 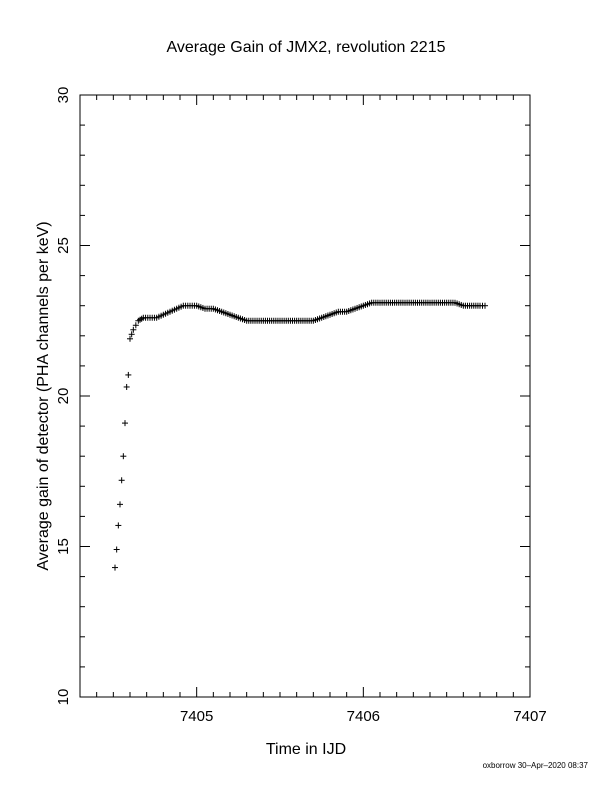 I want to click on y-tick-labels: 10 15 20 25 30, so click(x=63, y=396).